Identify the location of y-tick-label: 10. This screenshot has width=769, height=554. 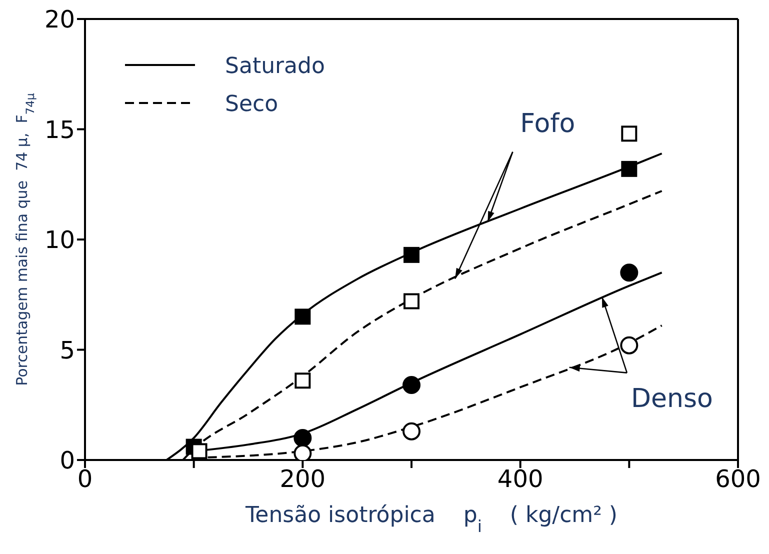
(59, 240).